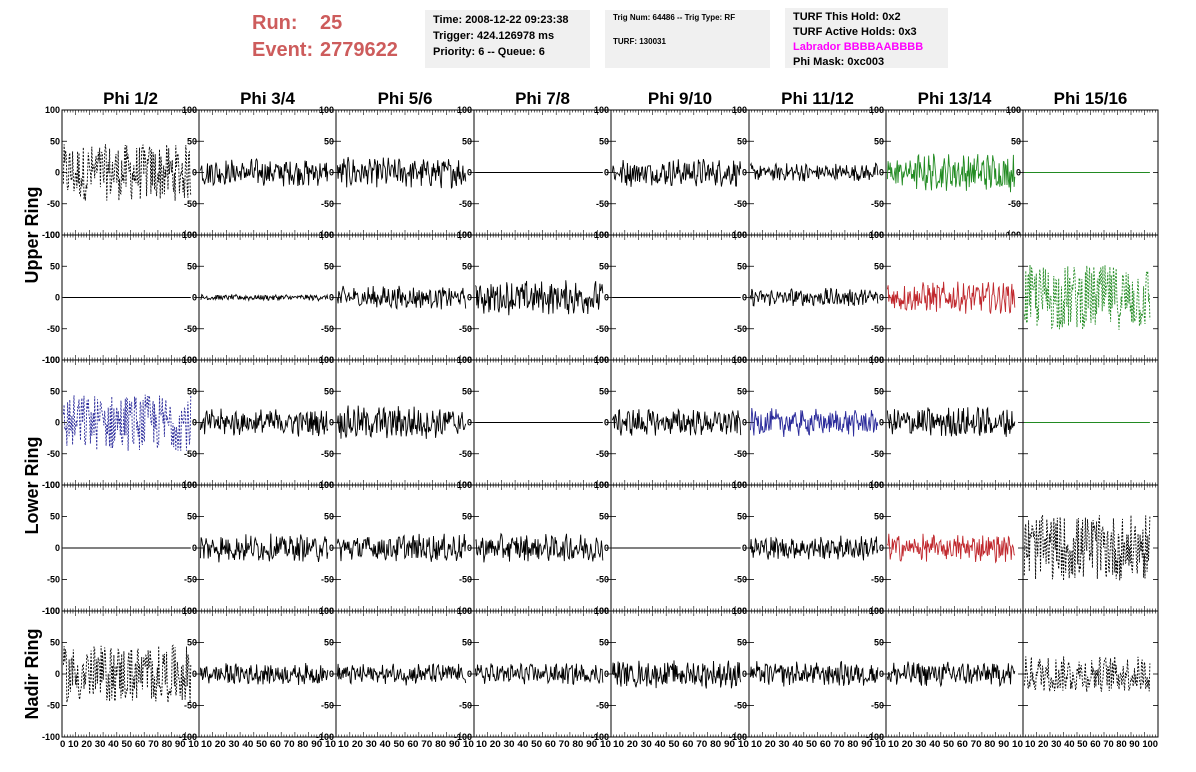  Describe the element at coordinates (639, 41) in the screenshot. I see `turf-text: TURF: 130031` at that location.